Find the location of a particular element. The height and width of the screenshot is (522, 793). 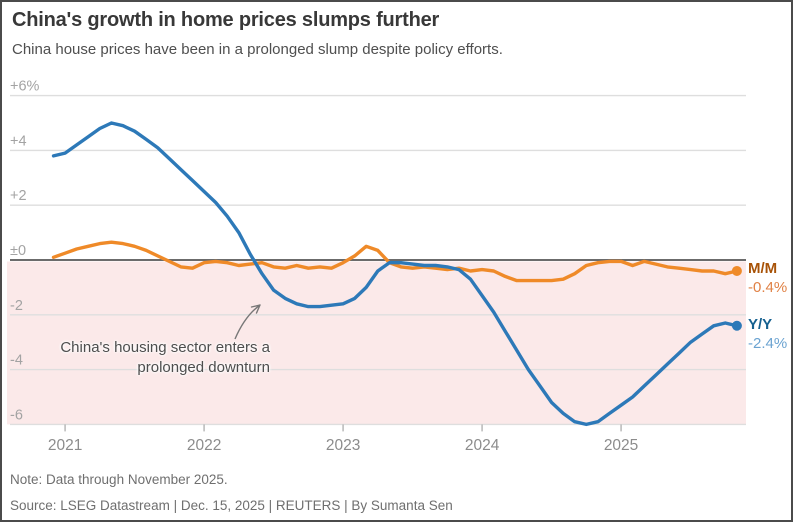

x-axis-label: 2025 is located at coordinates (621, 445).